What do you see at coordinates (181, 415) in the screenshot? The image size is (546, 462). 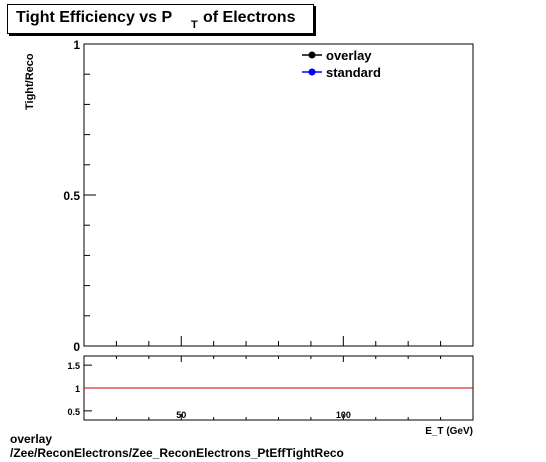 I see `x-tick-label: 50` at bounding box center [181, 415].